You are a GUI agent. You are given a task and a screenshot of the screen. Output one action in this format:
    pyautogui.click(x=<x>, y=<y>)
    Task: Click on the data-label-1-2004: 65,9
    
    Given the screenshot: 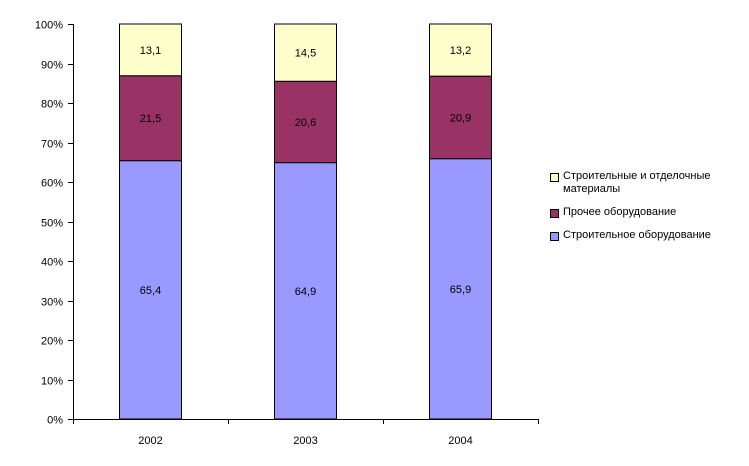 What is the action you would take?
    pyautogui.click(x=460, y=290)
    